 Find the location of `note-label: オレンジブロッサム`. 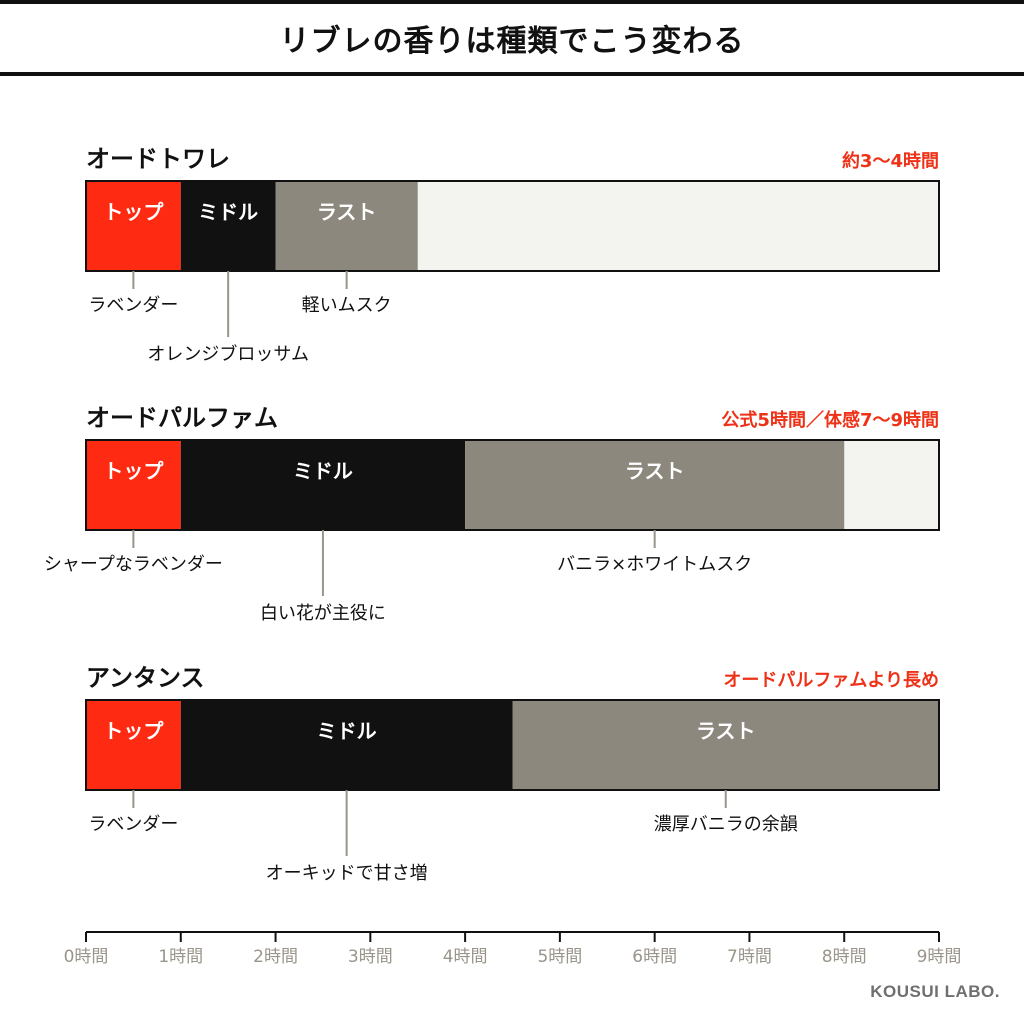

note-label: オレンジブロッサム is located at coordinates (228, 354).